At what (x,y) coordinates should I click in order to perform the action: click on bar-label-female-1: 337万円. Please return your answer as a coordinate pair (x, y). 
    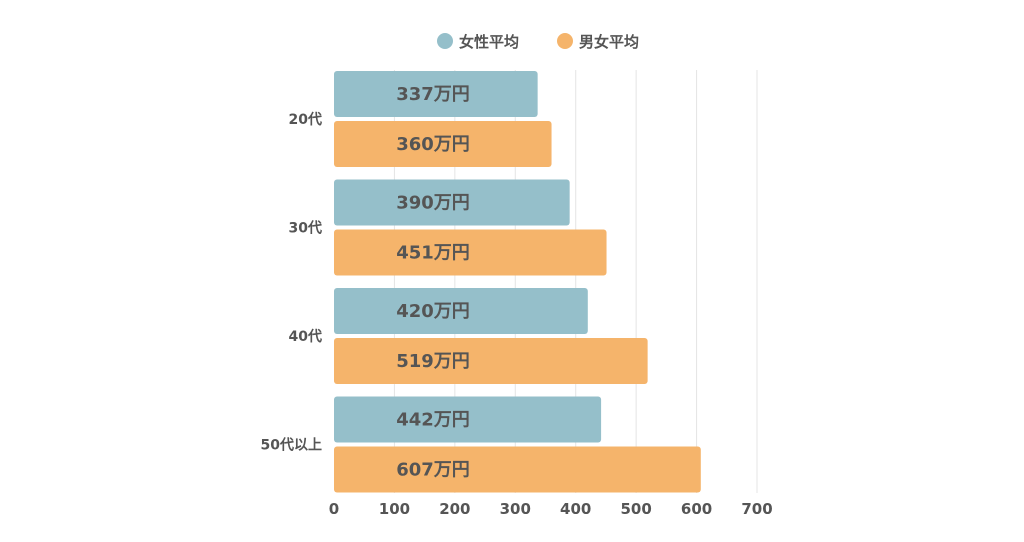
    Looking at the image, I should click on (433, 94).